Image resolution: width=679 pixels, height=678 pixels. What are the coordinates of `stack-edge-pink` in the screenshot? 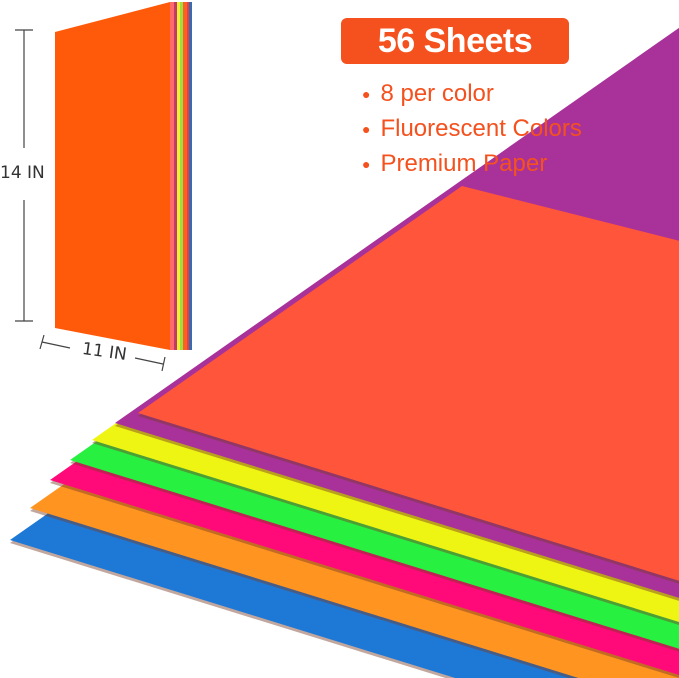 It's located at (172, 176).